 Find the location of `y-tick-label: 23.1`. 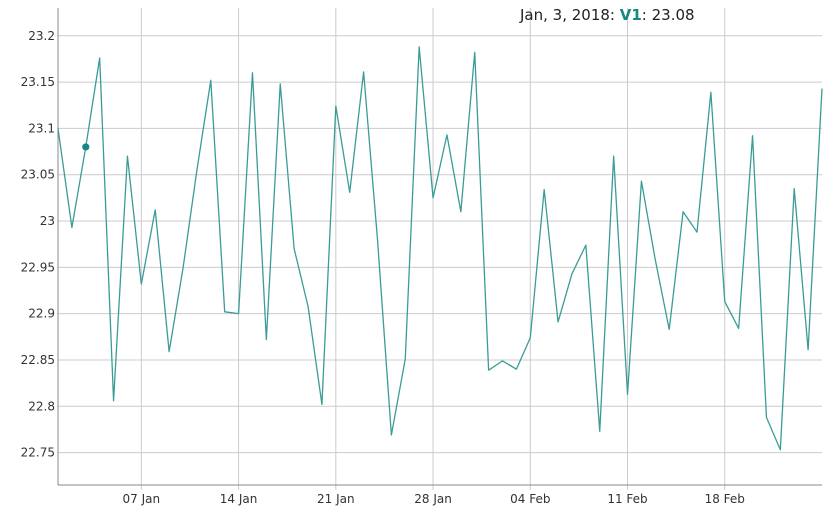

y-tick-label: 23.1 is located at coordinates (41, 128).